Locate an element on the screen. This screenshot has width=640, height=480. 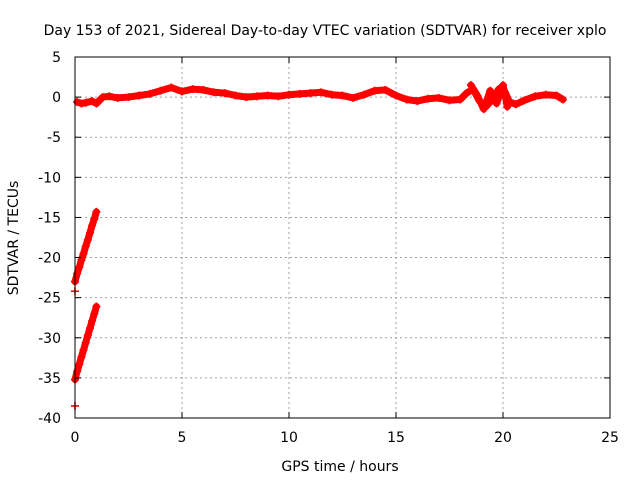
y-tick-label: 0 is located at coordinates (56, 98).